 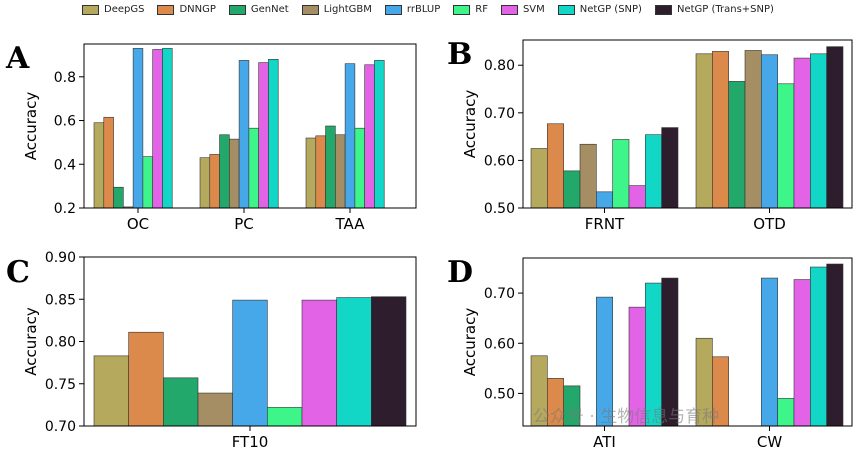 I want to click on y-tick-label: 0.50, so click(x=499, y=209).